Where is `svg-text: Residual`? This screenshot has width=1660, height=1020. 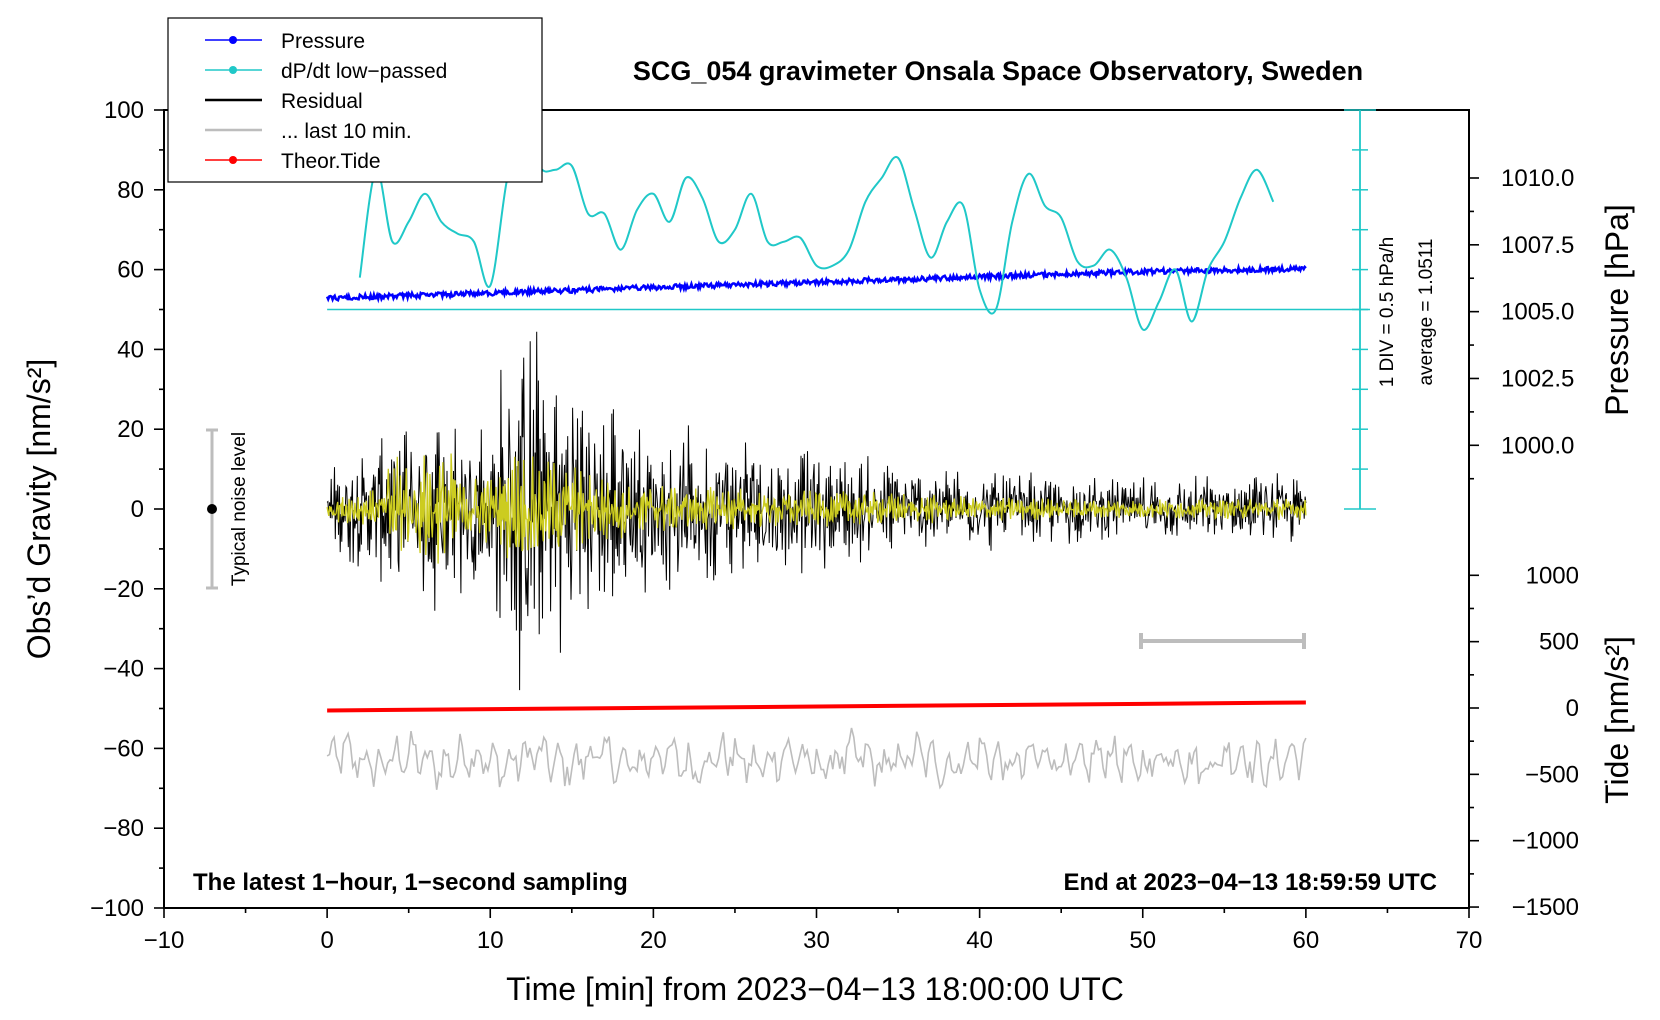 svg-text: Residual is located at coordinates (322, 101).